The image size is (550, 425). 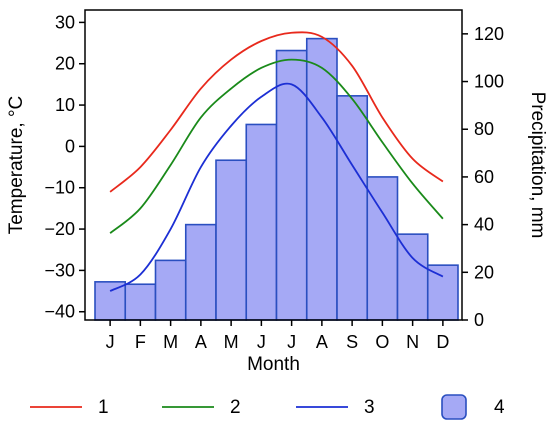 What do you see at coordinates (65, 64) in the screenshot?
I see `y-left-tick-label: 20` at bounding box center [65, 64].